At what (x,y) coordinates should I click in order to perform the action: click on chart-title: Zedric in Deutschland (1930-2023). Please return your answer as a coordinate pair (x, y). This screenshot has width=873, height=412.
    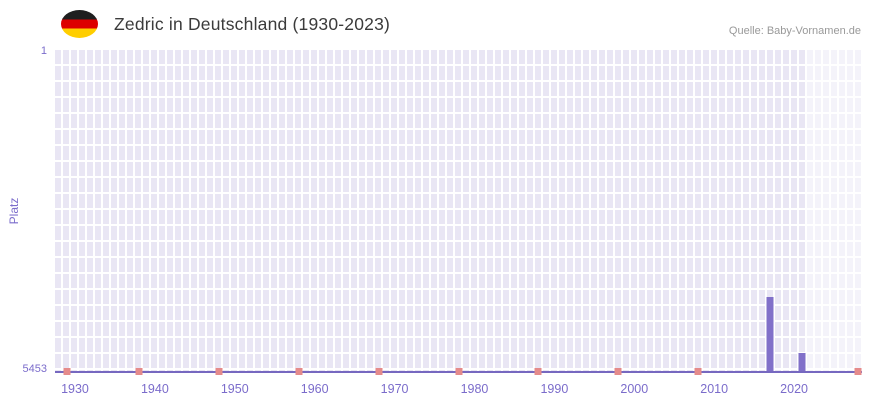
    Looking at the image, I should click on (252, 24).